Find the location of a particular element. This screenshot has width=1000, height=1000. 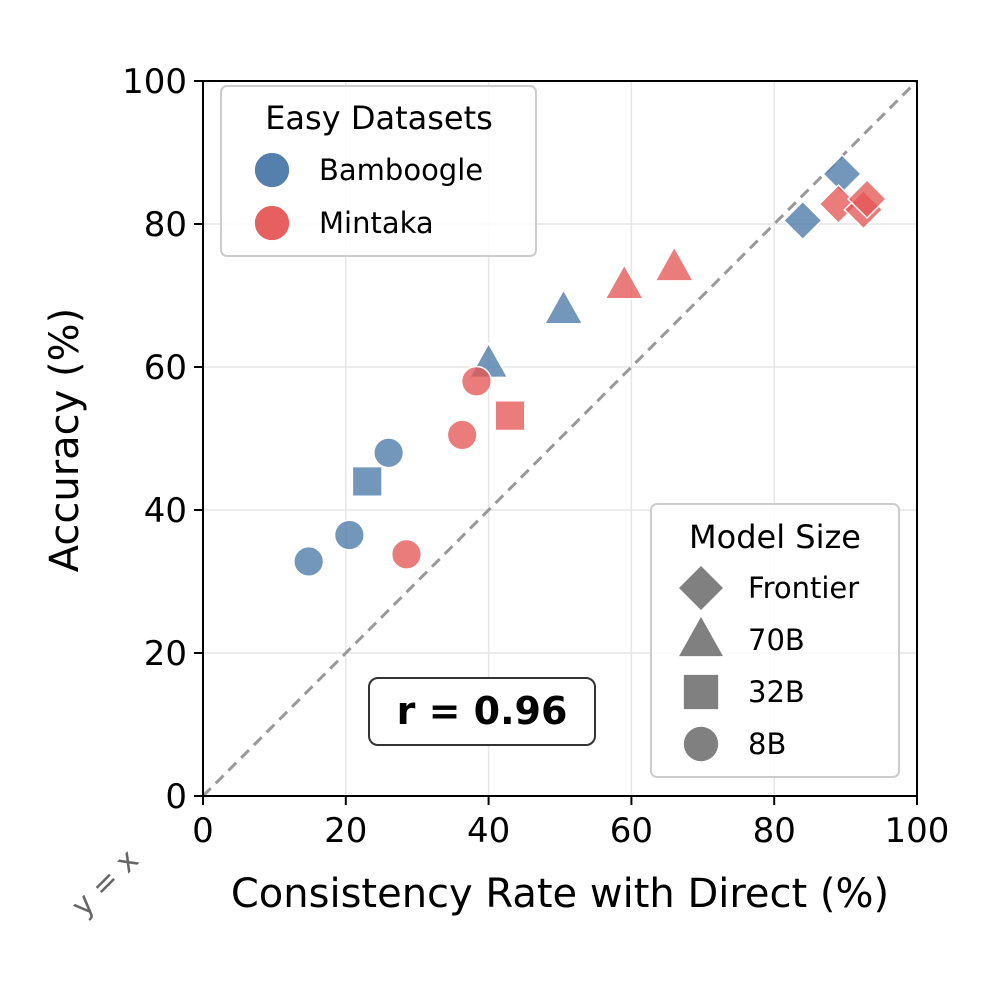

y-tick-label: 80 is located at coordinates (165, 225).